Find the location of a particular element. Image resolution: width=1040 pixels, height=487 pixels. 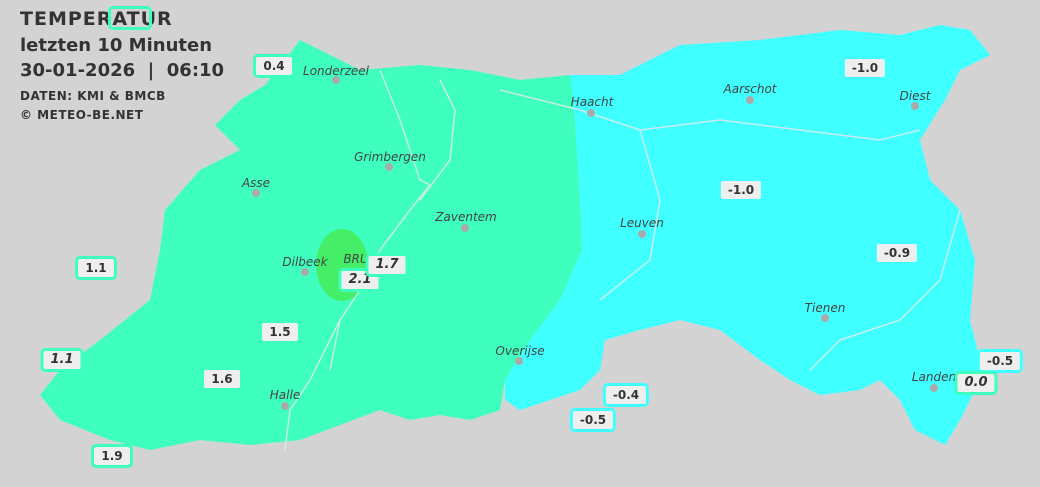

place-label: Dilbeek is located at coordinates (305, 262).